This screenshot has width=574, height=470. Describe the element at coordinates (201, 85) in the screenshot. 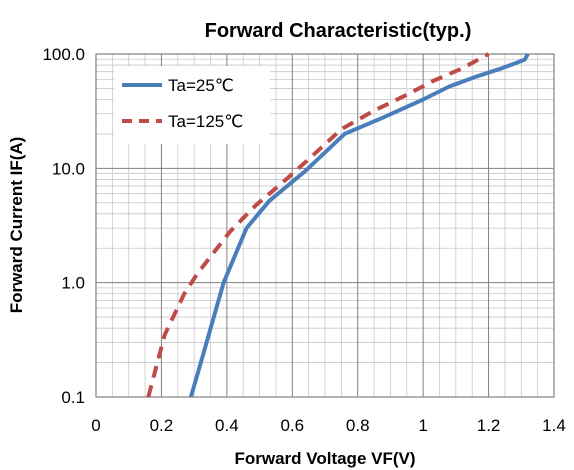

I see `legend-label-ta25: Ta=25℃` at that location.